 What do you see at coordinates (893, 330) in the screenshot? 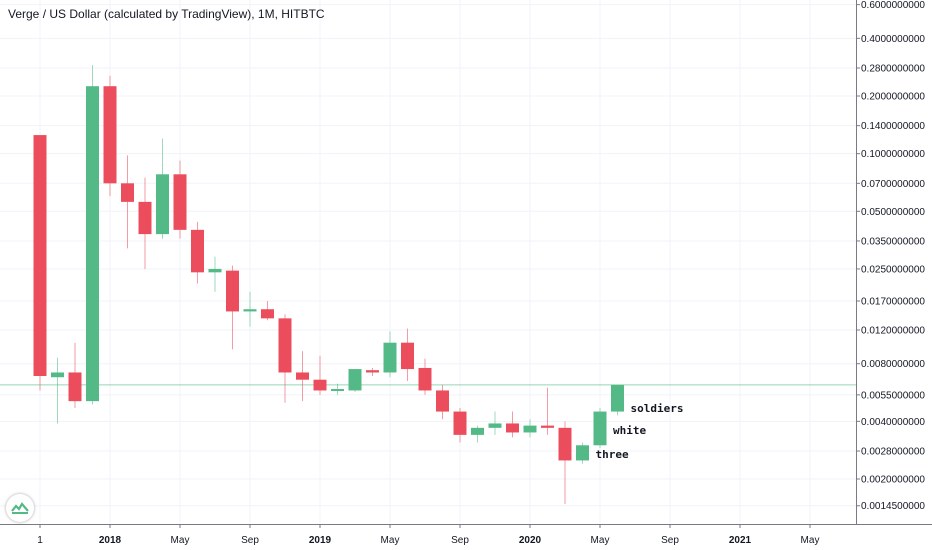
I see `y-tick-label: 0.0120000000` at bounding box center [893, 330].